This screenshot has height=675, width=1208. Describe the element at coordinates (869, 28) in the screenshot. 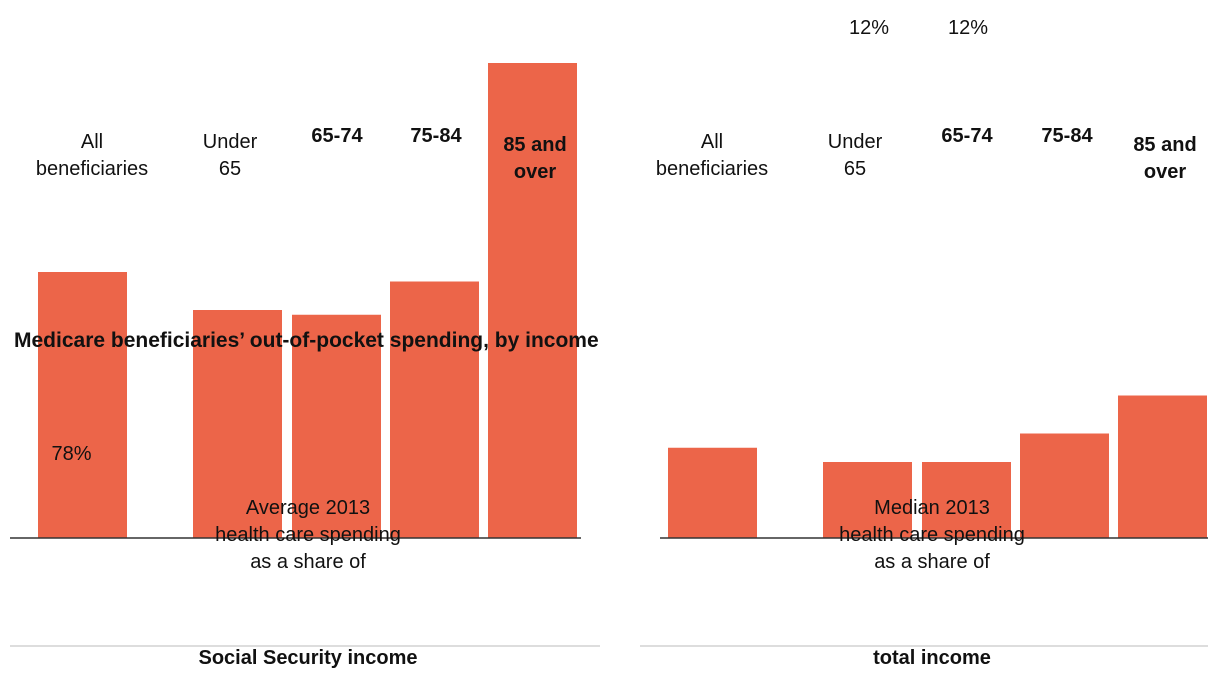

I see `data-label-2-2: 12%` at that location.